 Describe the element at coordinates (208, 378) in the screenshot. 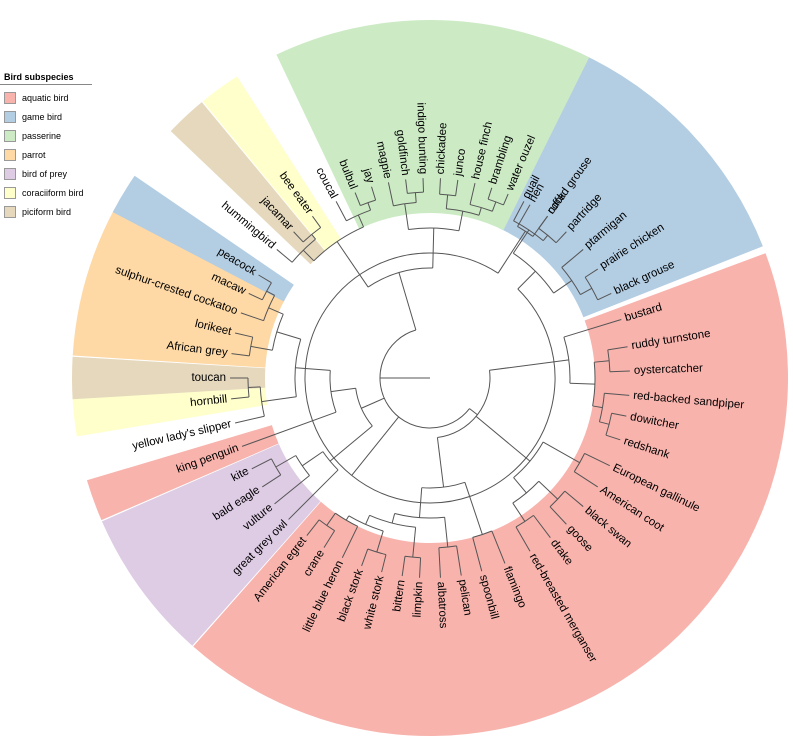

I see `leaf-label: toucan` at that location.